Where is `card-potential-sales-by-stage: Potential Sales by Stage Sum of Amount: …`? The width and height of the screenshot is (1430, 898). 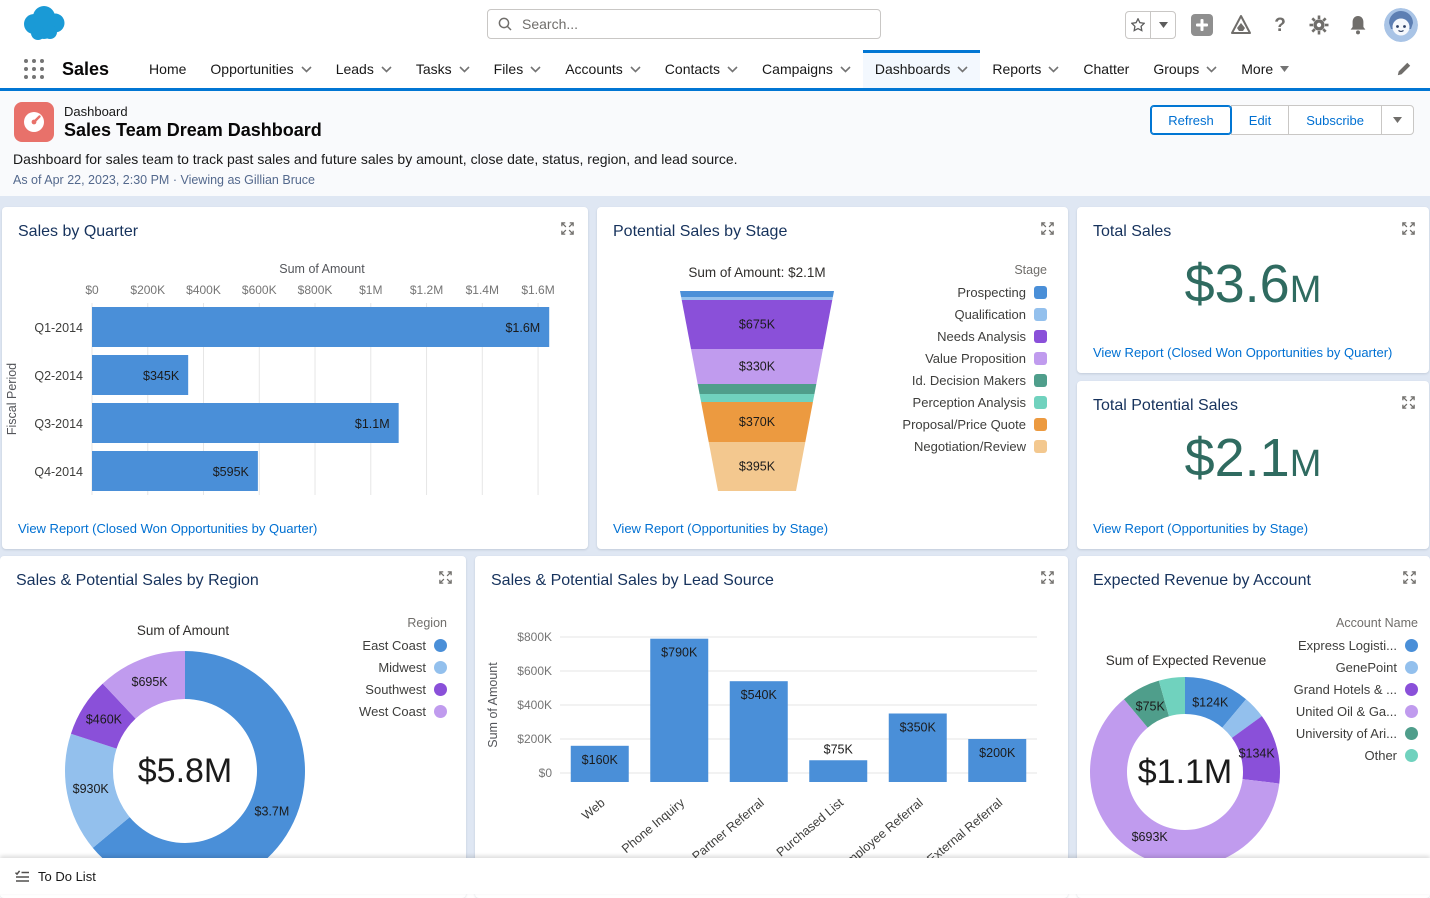
card-potential-sales-by-stage: Potential Sales by Stage Sum of Amount: … is located at coordinates (832, 378).